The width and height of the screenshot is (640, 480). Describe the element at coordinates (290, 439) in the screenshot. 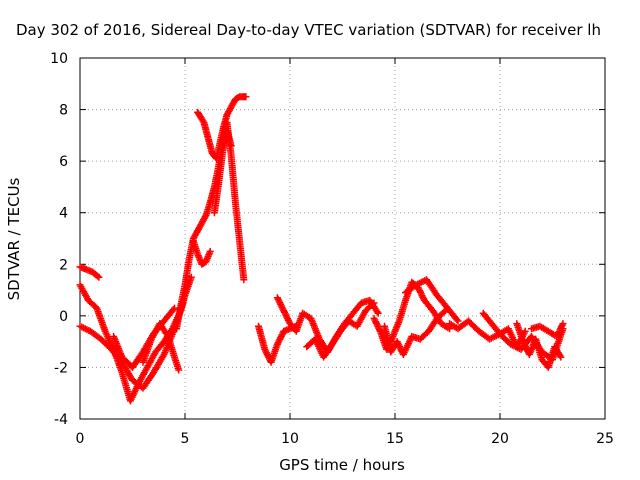

I see `x-tick-label: 10` at that location.